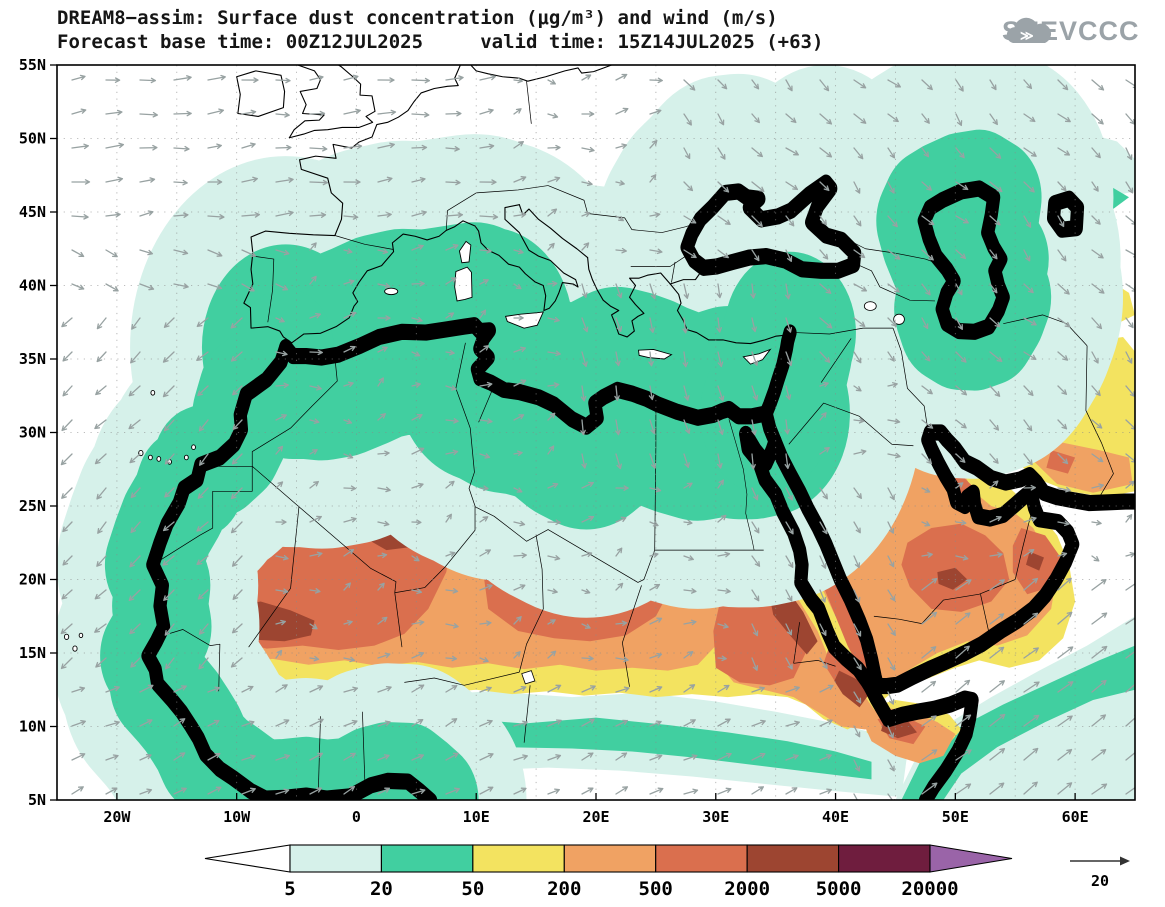 The height and width of the screenshot is (907, 1165). I want to click on lon-tick-label: 10W, so click(237, 817).